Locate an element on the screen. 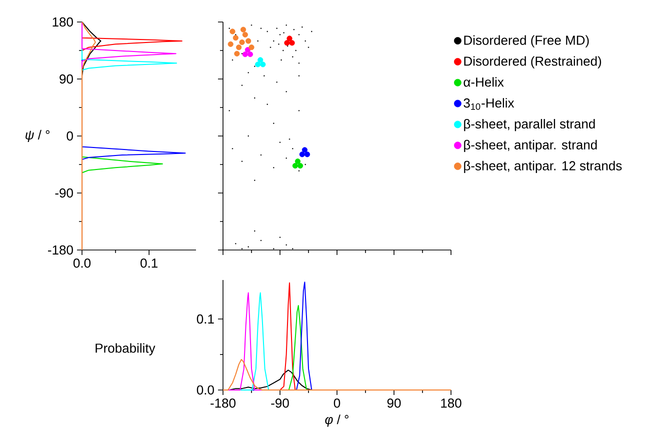 This screenshot has height=445, width=649. legend-label: α-Helix is located at coordinates (484, 82).